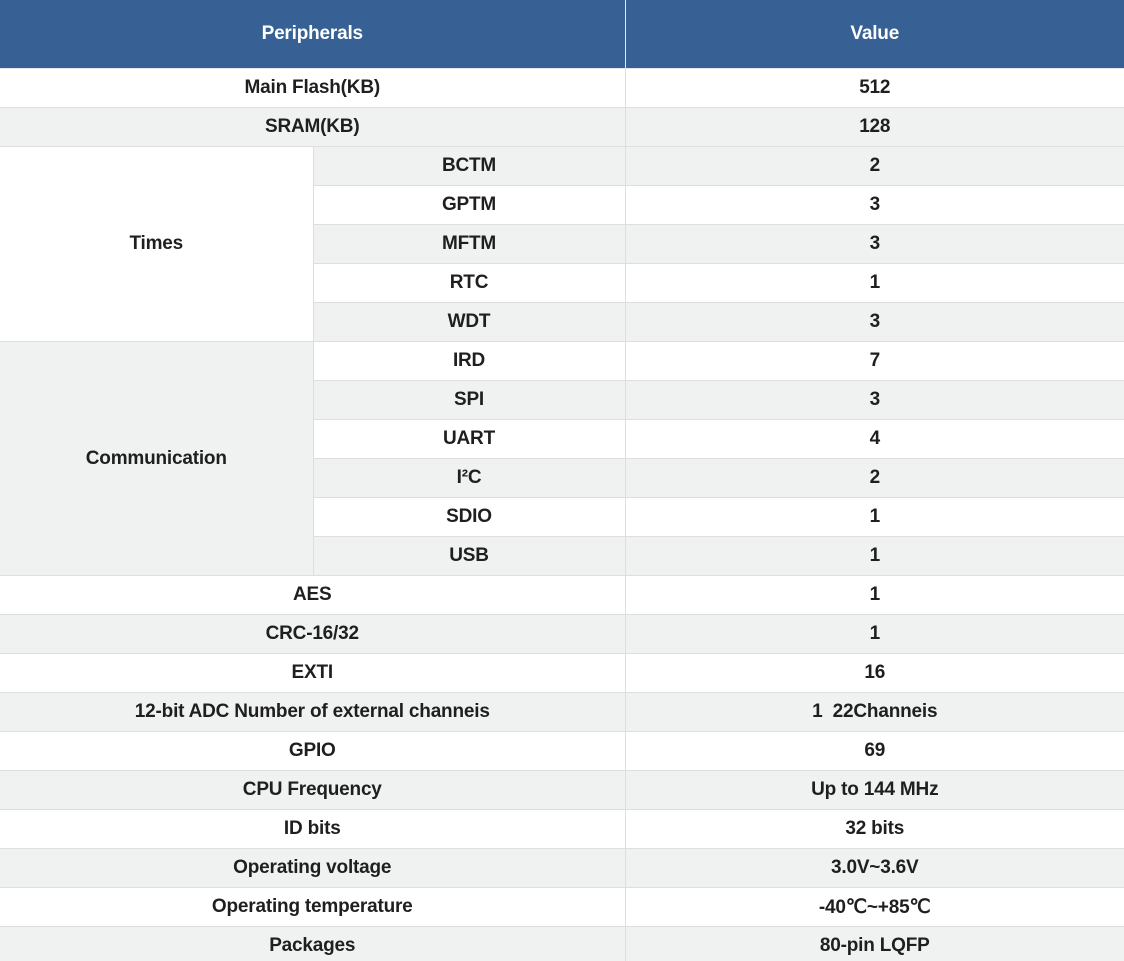 The height and width of the screenshot is (961, 1124). I want to click on table-row: USB 1, so click(562, 556).